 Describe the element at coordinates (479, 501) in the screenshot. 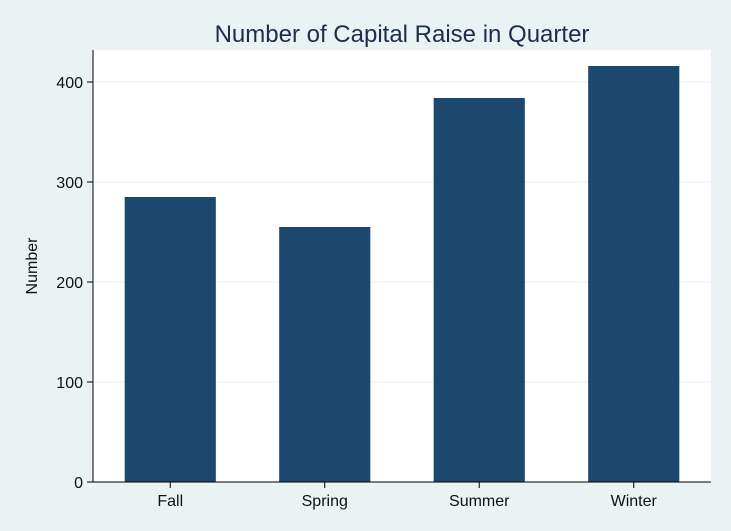

I see `x-tick-label: Summer` at that location.